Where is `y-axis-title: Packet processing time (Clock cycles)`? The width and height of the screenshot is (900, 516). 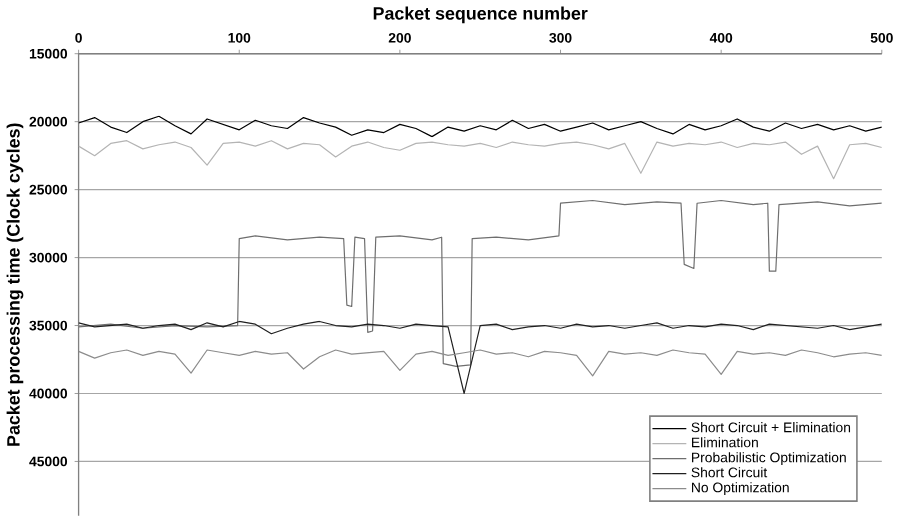 y-axis-title: Packet processing time (Clock cycles) is located at coordinates (15, 284).